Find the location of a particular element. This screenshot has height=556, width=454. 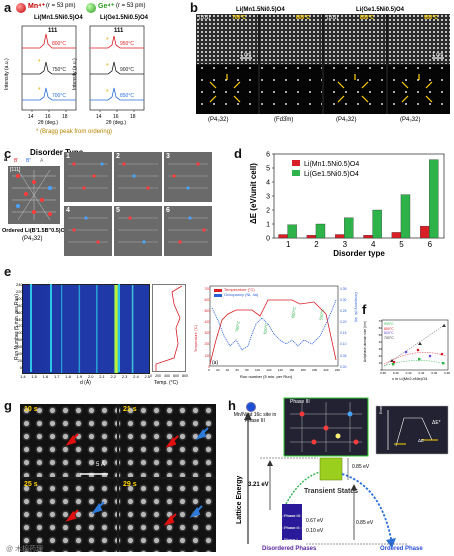

c-zone: [111] is located at coordinates (15, 170).